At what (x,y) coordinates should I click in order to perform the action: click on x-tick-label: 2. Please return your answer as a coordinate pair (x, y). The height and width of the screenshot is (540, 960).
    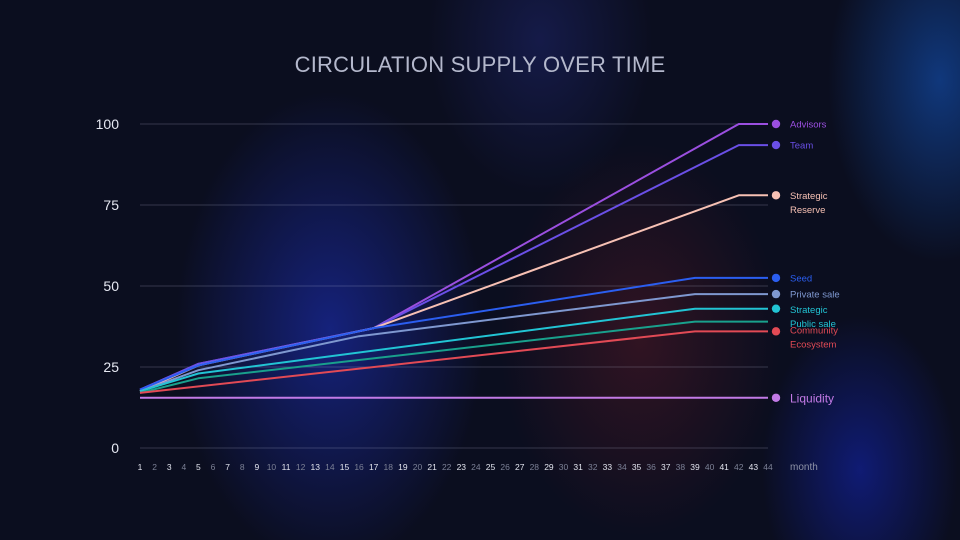
    Looking at the image, I should click on (154, 467).